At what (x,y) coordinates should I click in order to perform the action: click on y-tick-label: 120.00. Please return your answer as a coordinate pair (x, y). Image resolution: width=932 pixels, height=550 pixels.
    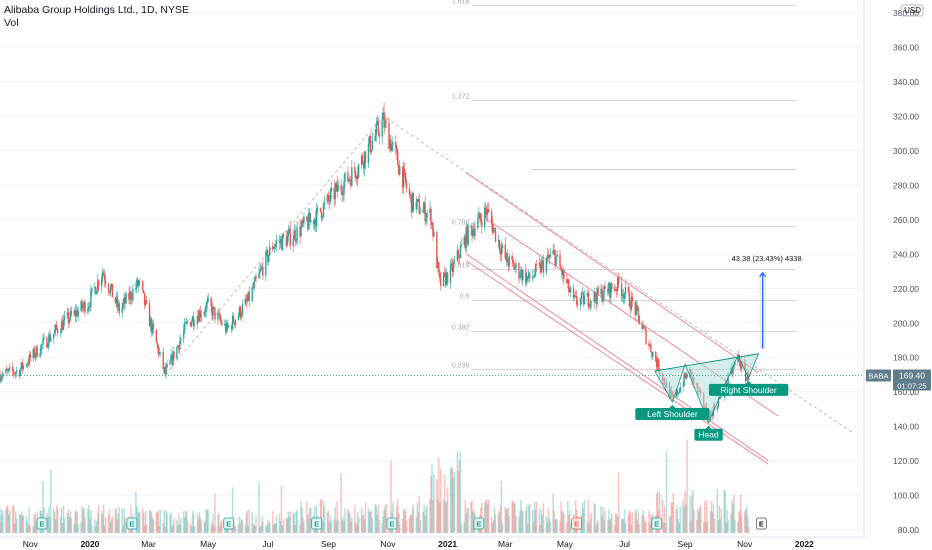
    Looking at the image, I should click on (906, 461).